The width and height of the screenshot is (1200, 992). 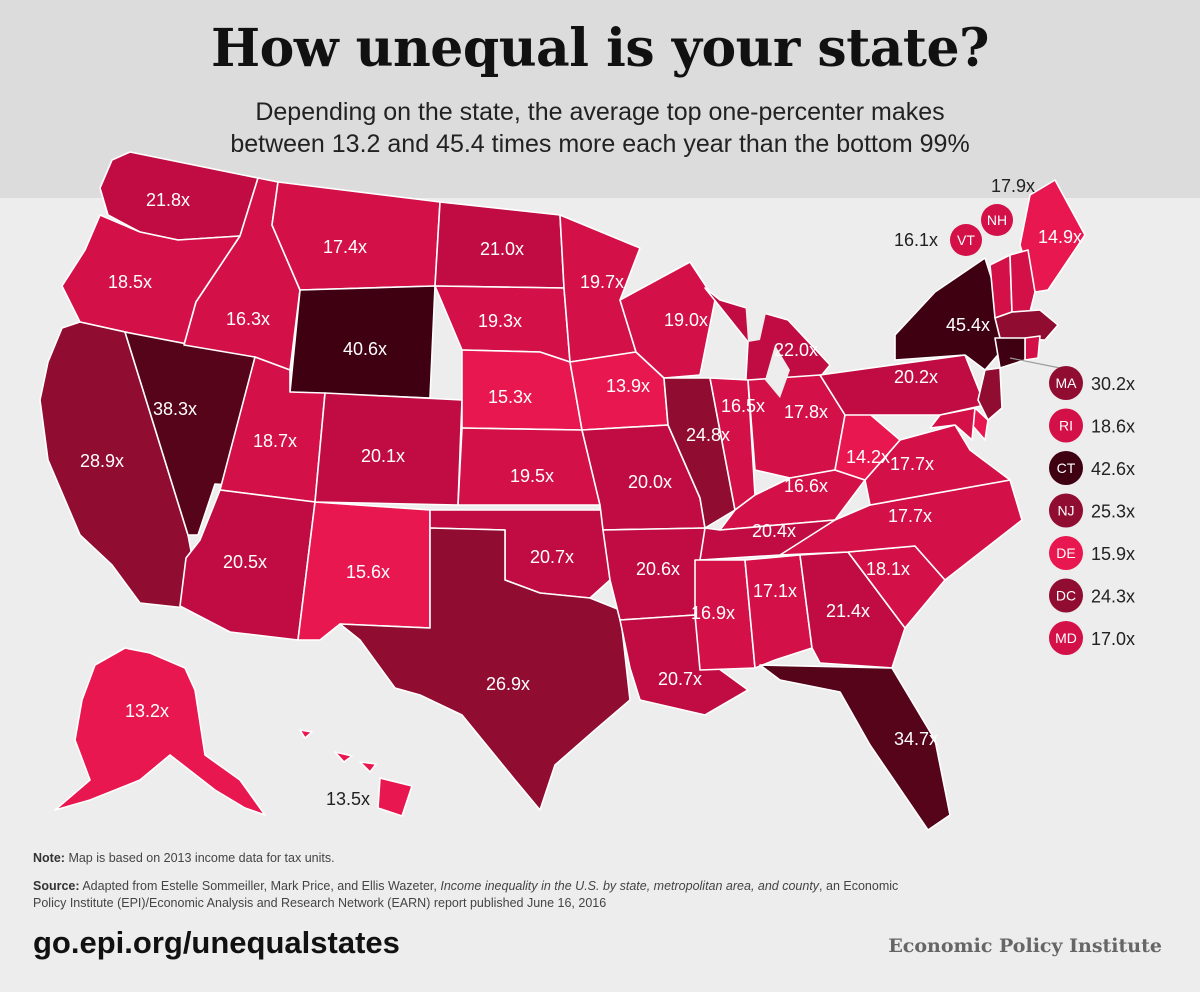 What do you see at coordinates (1032, 348) in the screenshot?
I see `state-ri` at bounding box center [1032, 348].